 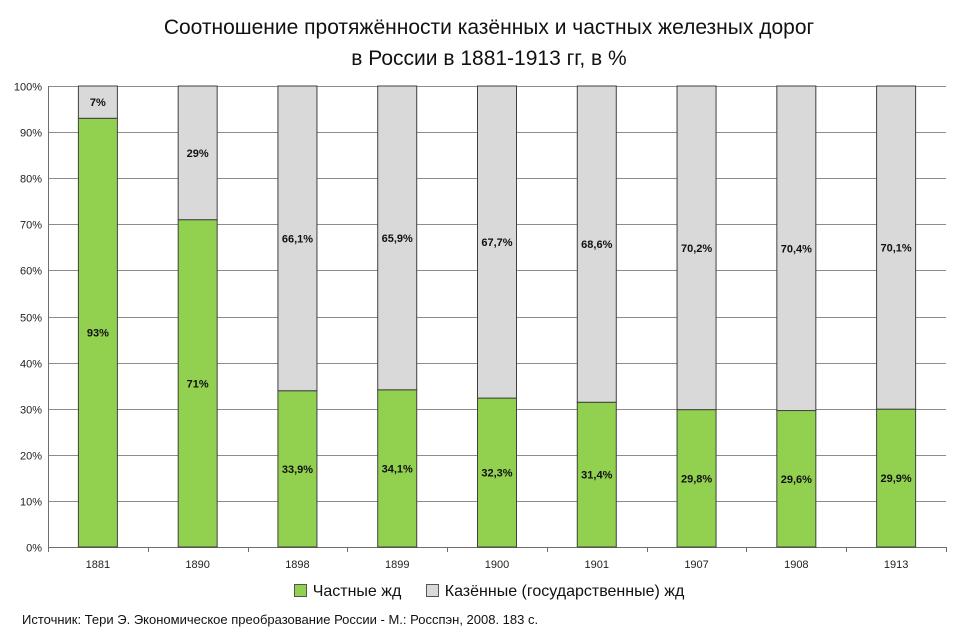 I want to click on x-tick-label: 1913, so click(x=896, y=565).